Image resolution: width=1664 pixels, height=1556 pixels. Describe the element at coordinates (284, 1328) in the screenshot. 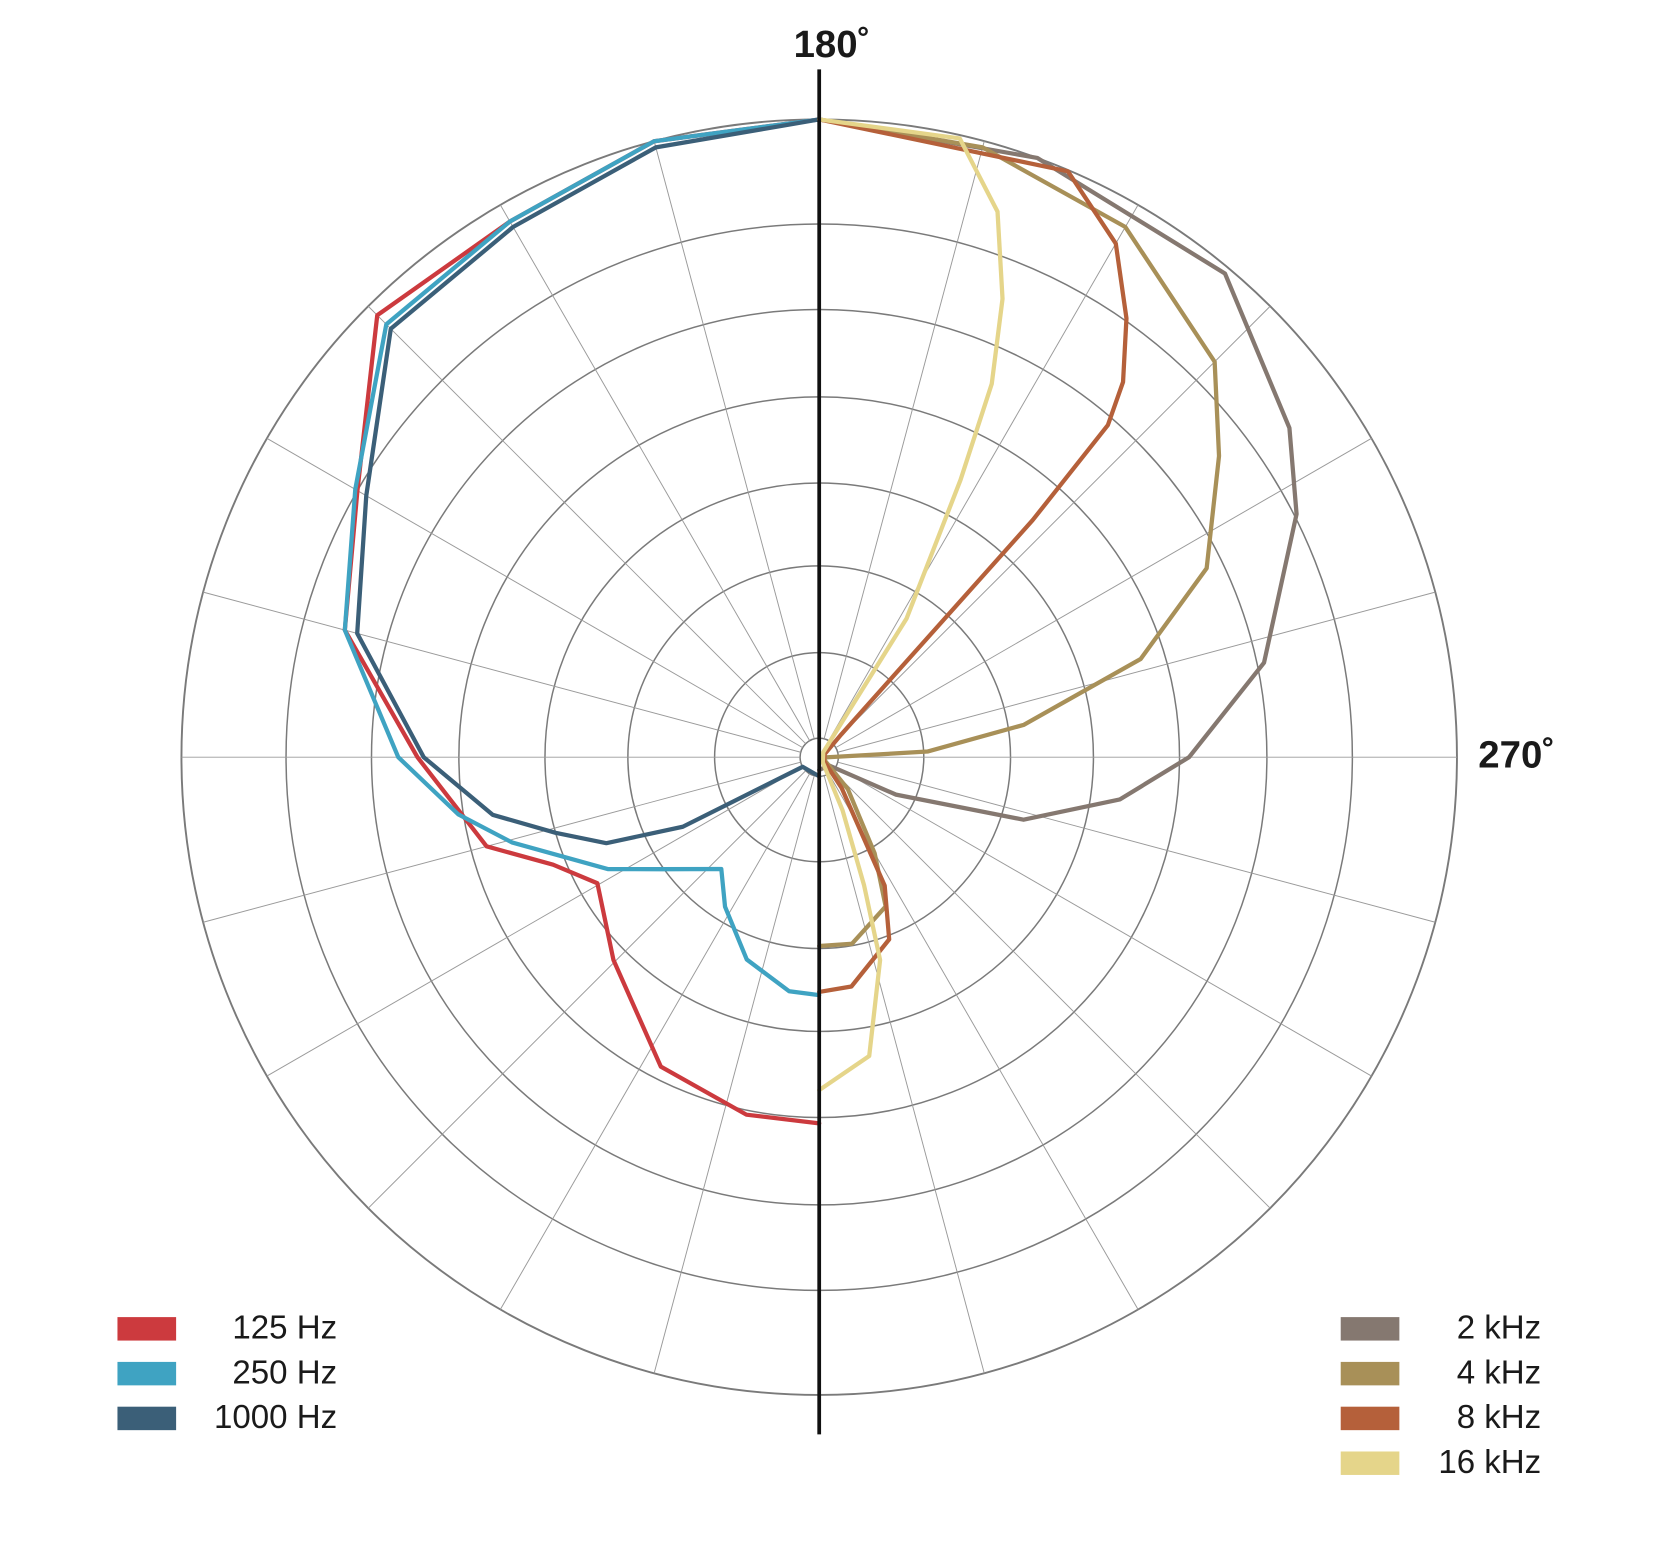

I see `legend-label: 125 Hz` at that location.